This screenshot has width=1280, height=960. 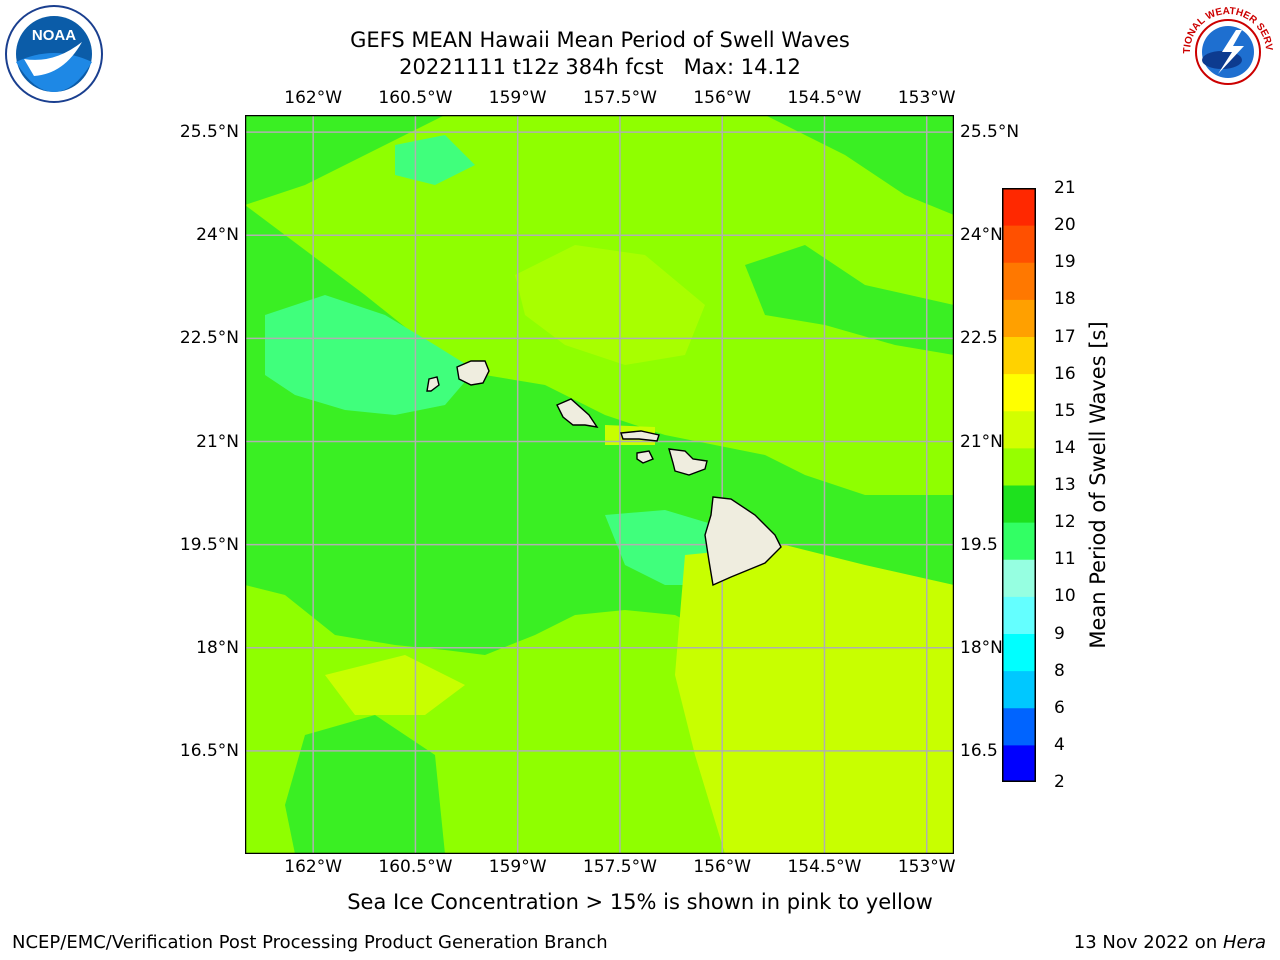 What do you see at coordinates (209, 750) in the screenshot?
I see `lat-tick-left: 16.5°N` at bounding box center [209, 750].